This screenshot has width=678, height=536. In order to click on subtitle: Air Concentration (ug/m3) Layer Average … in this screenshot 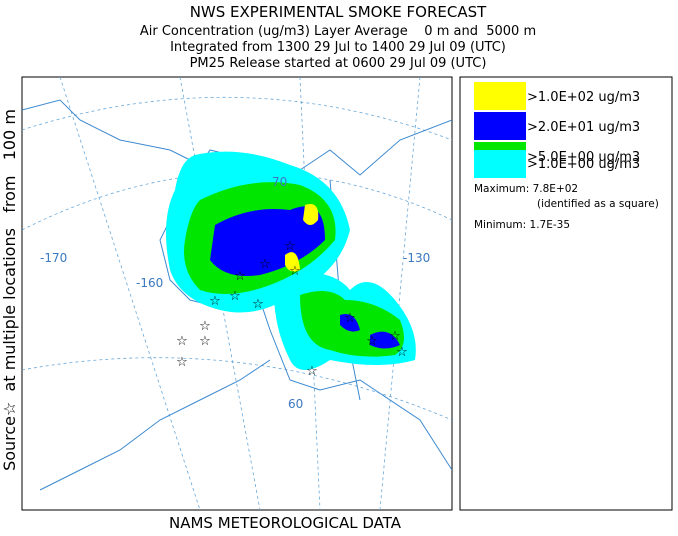, I will do `click(338, 31)`.